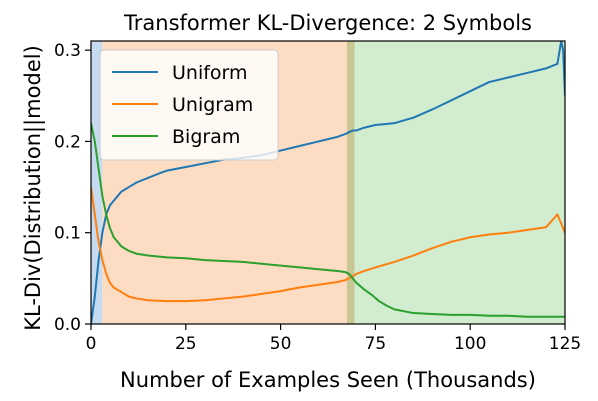  What do you see at coordinates (470, 344) in the screenshot?
I see `x-tick-label: 100` at bounding box center [470, 344].